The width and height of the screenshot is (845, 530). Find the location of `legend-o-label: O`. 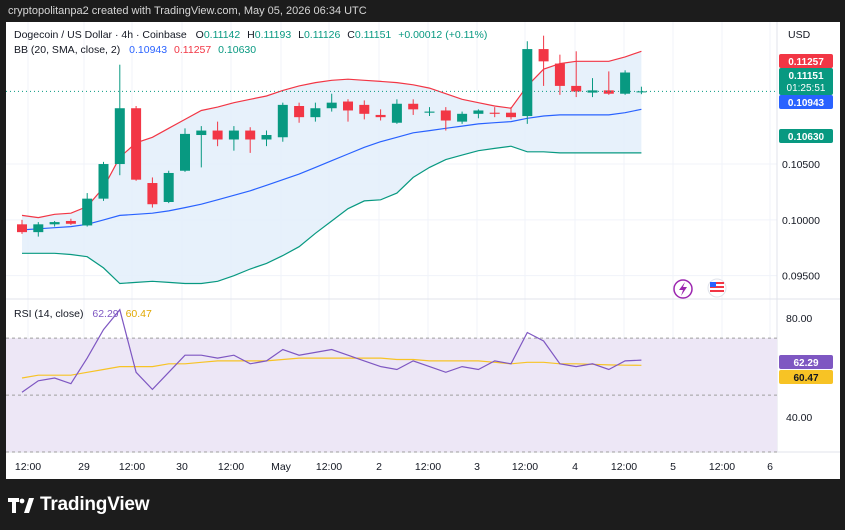

legend-o-label: O is located at coordinates (200, 35).